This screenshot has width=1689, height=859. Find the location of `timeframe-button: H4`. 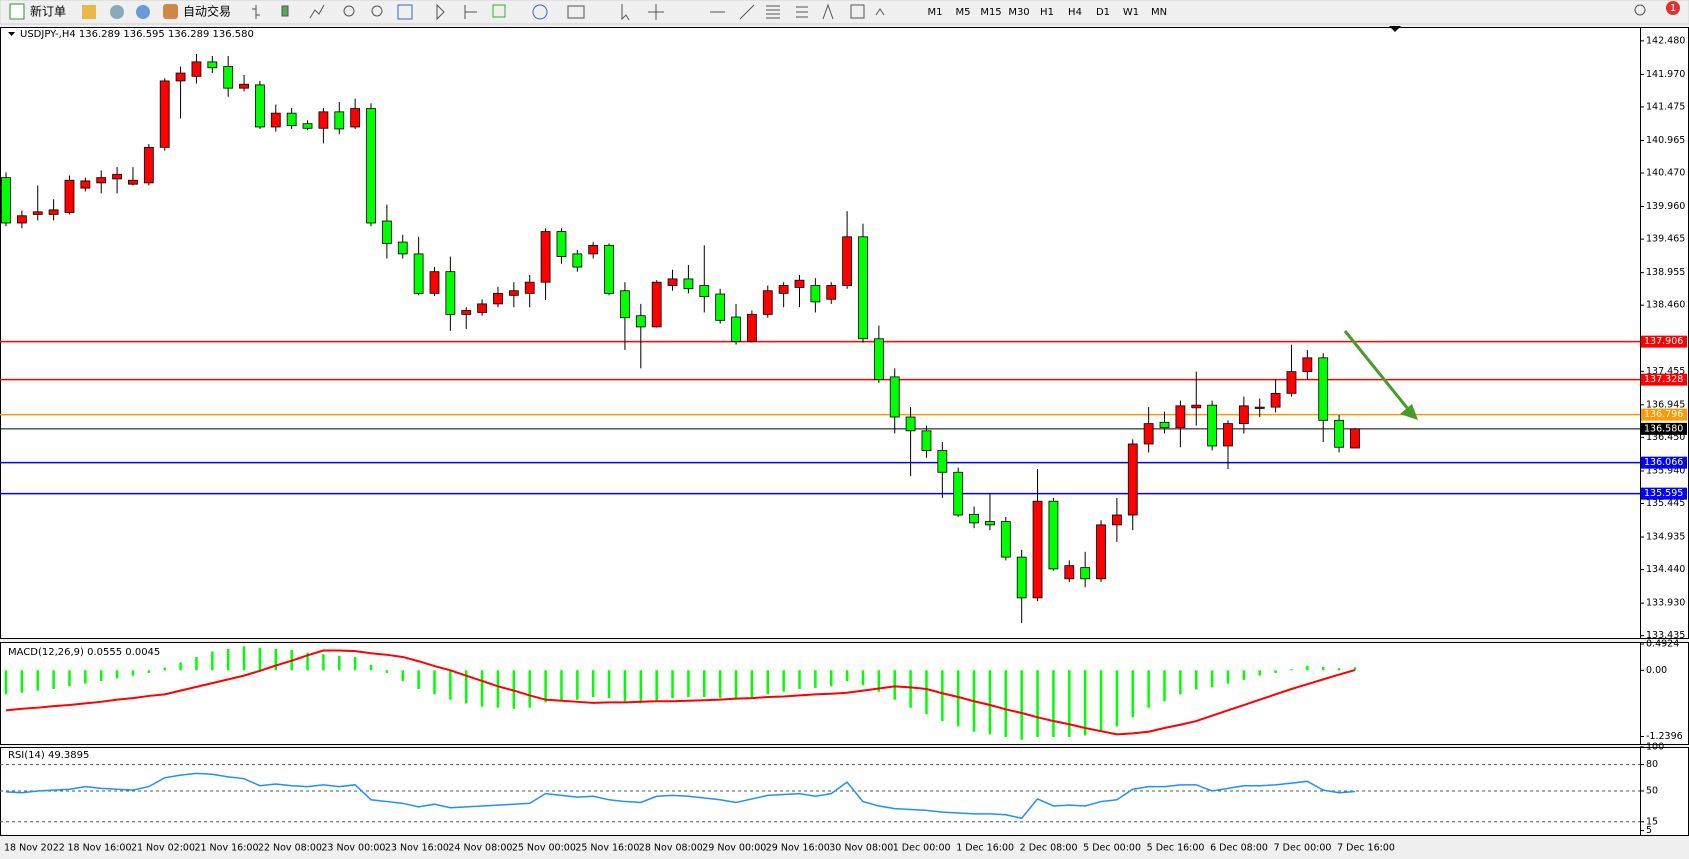

timeframe-button: H4 is located at coordinates (1075, 12).